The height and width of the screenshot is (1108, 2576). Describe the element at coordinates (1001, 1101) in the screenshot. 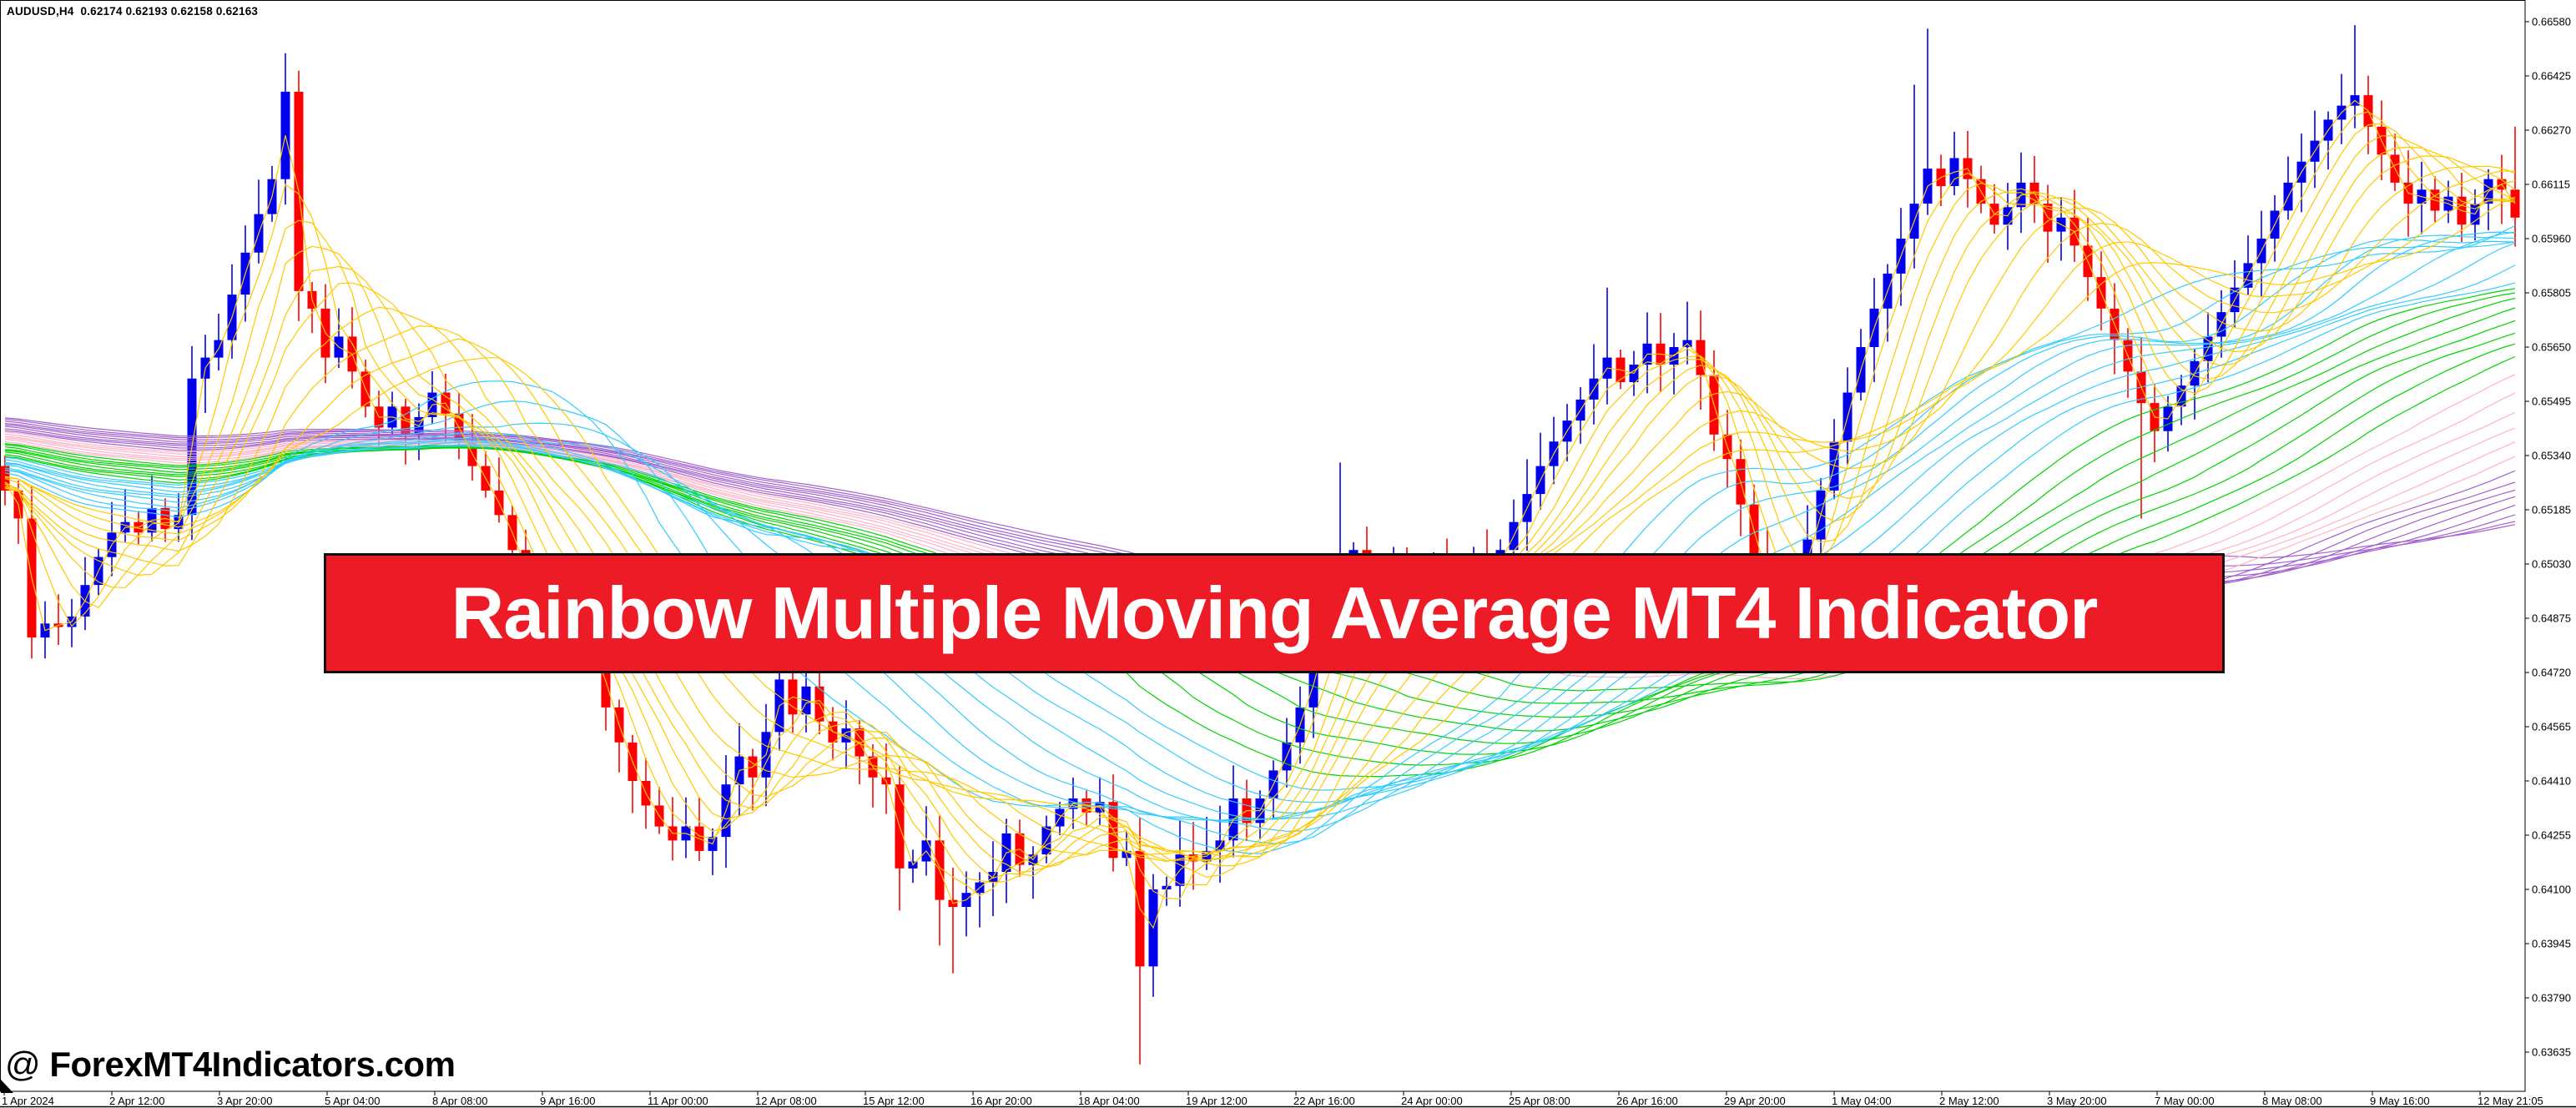

I see `time-axis-label: 16 Apr 20:00` at that location.